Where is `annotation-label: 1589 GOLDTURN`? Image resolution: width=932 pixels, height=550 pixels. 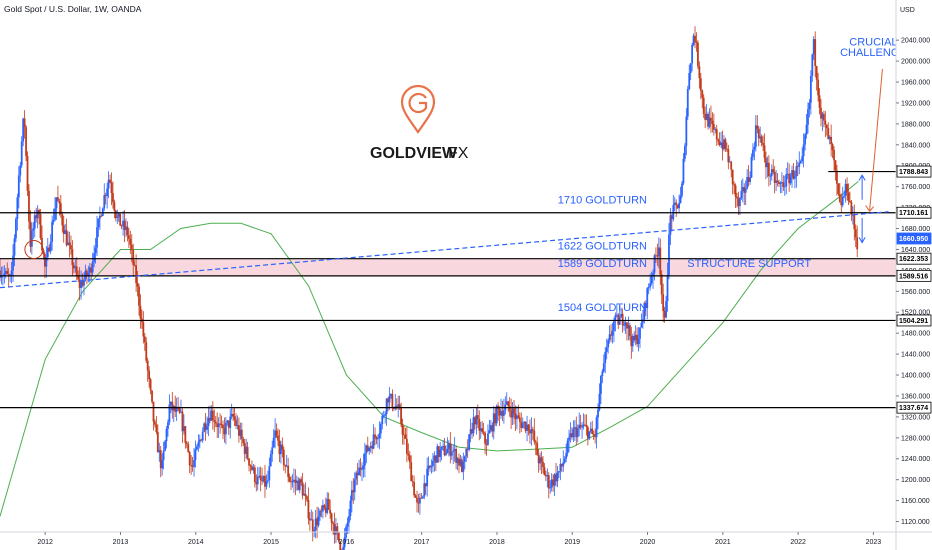 annotation-label: 1589 GOLDTURN is located at coordinates (602, 264).